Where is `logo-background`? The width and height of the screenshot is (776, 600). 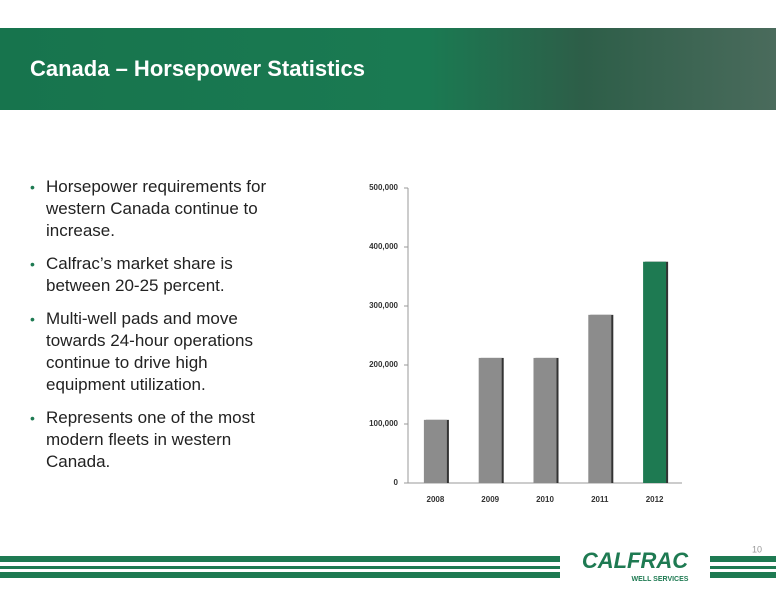
logo-background is located at coordinates (635, 566).